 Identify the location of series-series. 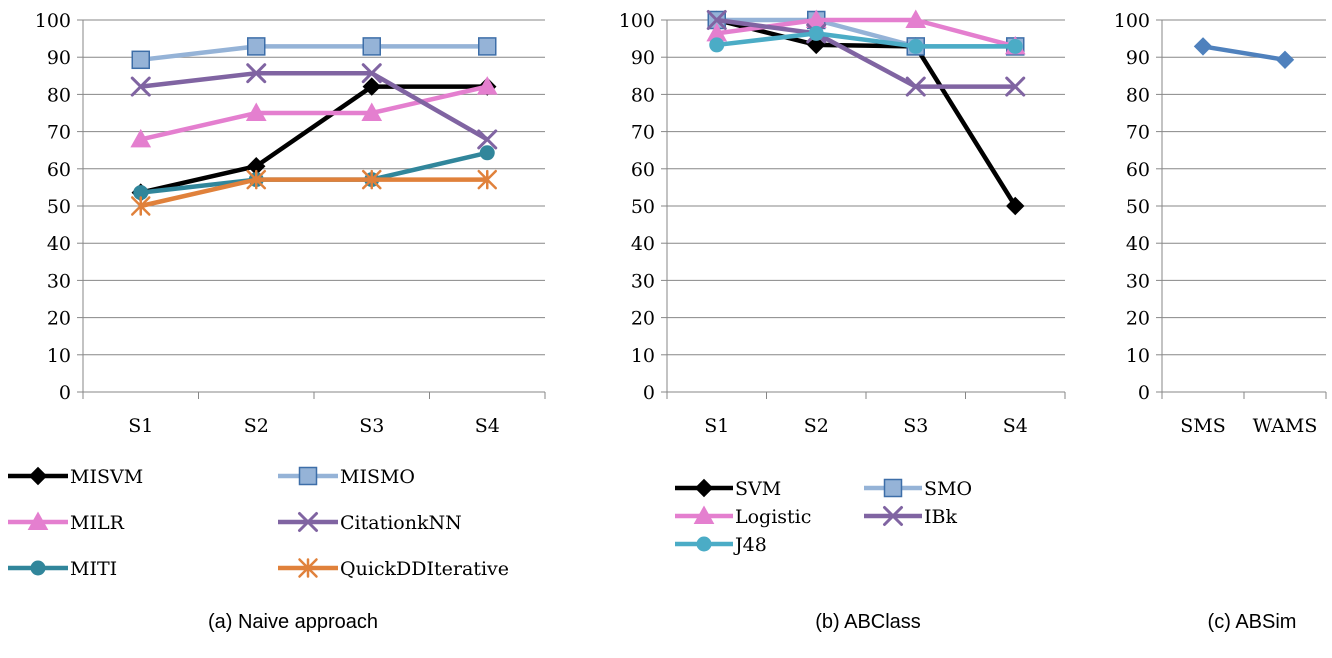
(1244, 53).